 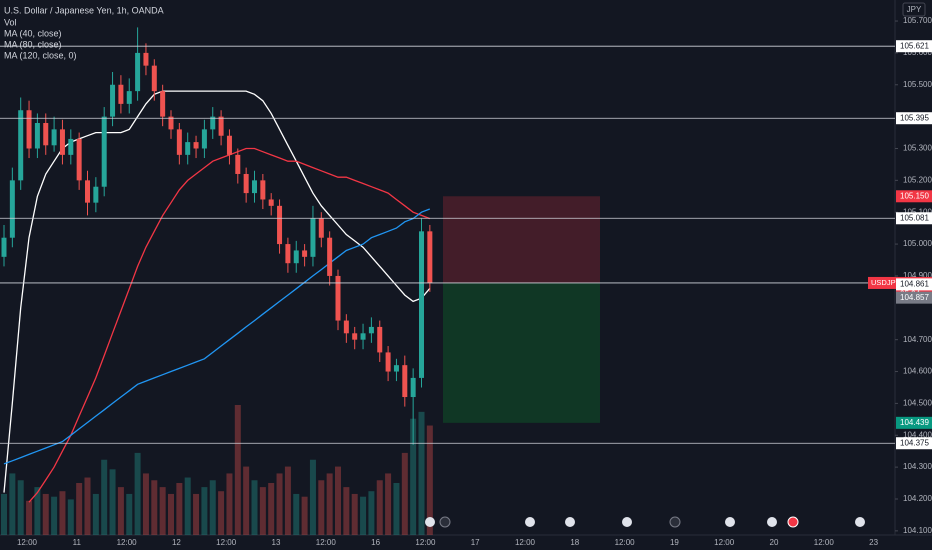 I want to click on ma-tag, so click(x=914, y=297).